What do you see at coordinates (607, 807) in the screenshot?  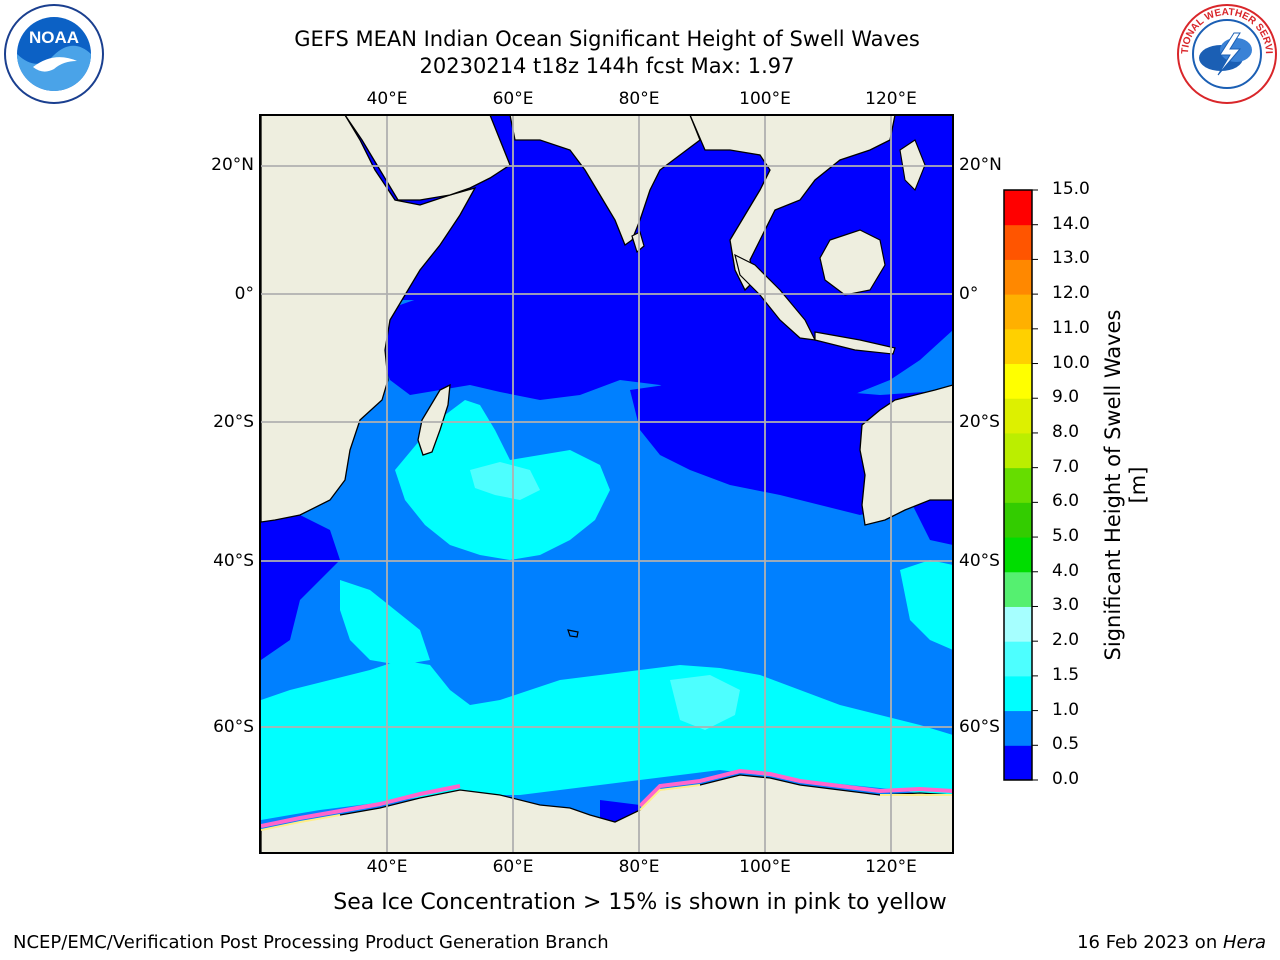 I see `sea-ice-band-yellow` at bounding box center [607, 807].